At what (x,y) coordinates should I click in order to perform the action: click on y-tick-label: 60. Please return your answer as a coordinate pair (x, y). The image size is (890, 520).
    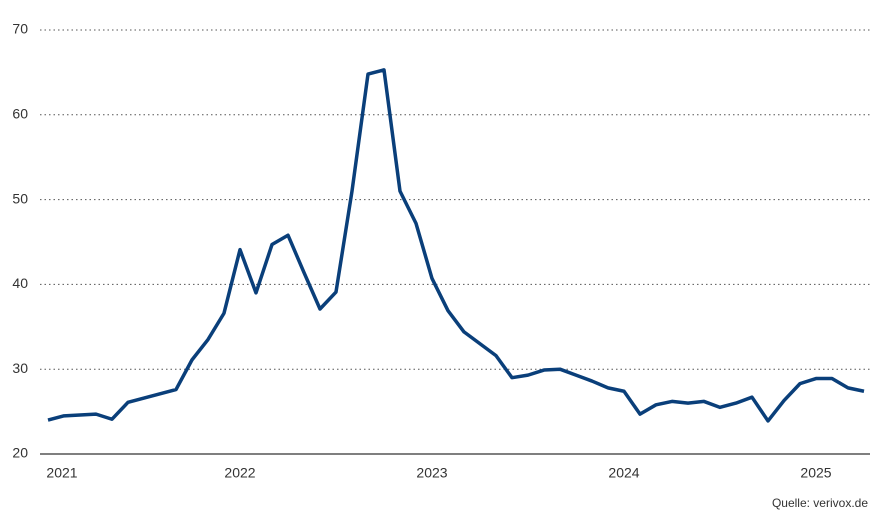
    Looking at the image, I should click on (20, 114).